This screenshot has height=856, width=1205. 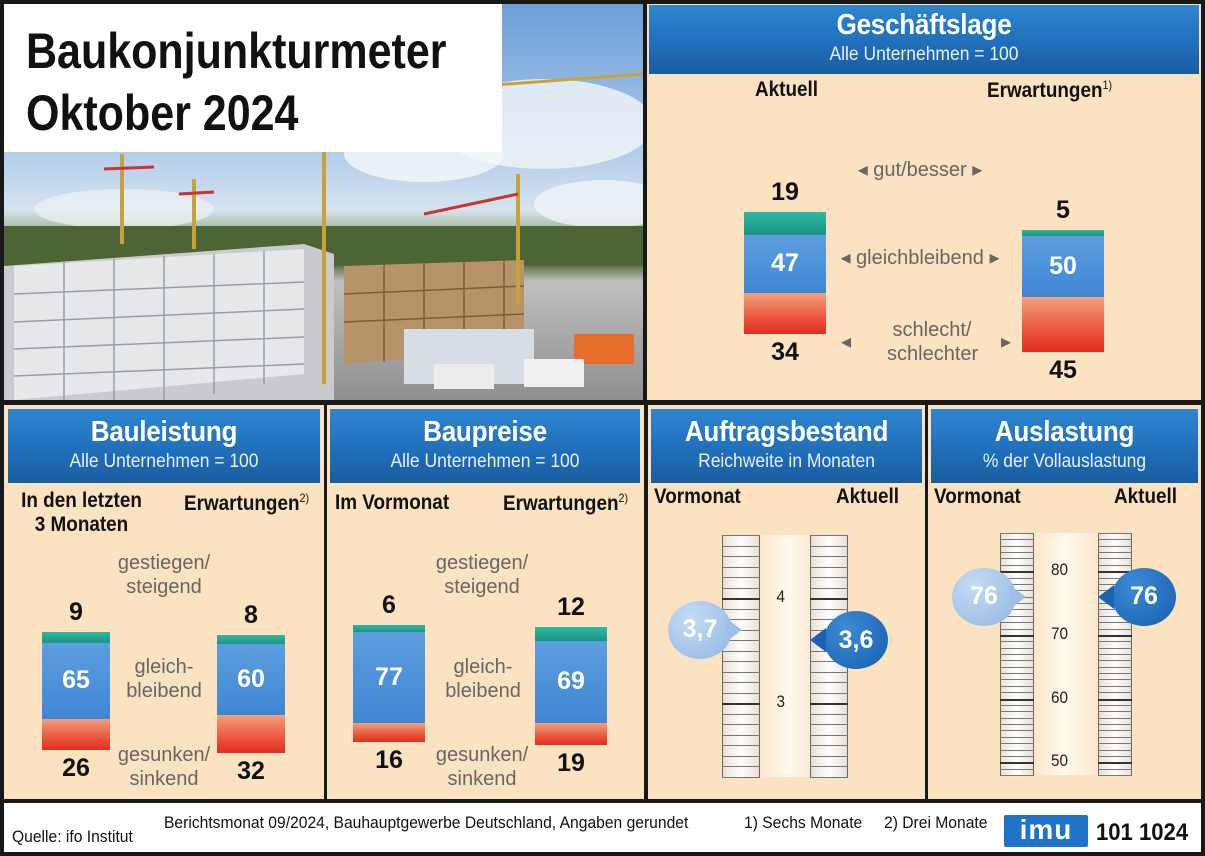 What do you see at coordinates (780, 597) in the screenshot?
I see `gauge-tick-label-0: 4` at bounding box center [780, 597].